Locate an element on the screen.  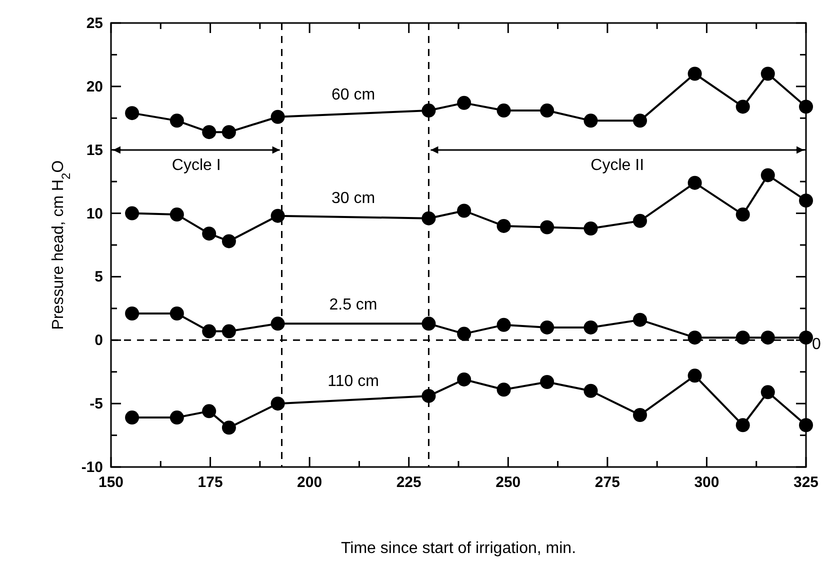
annotation: Cycle II is located at coordinates (617, 165).